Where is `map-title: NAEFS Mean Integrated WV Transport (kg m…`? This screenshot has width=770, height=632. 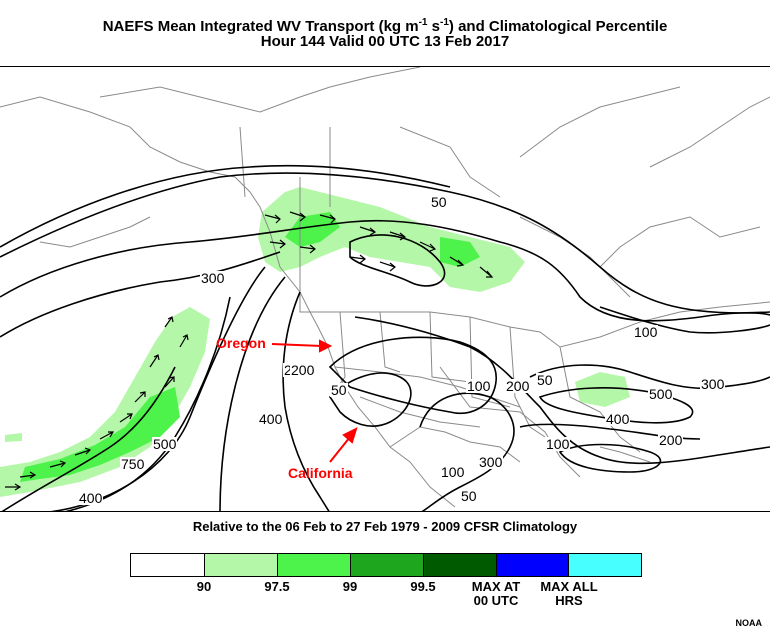
map-title: NAEFS Mean Integrated WV Transport (kg m… is located at coordinates (385, 26).